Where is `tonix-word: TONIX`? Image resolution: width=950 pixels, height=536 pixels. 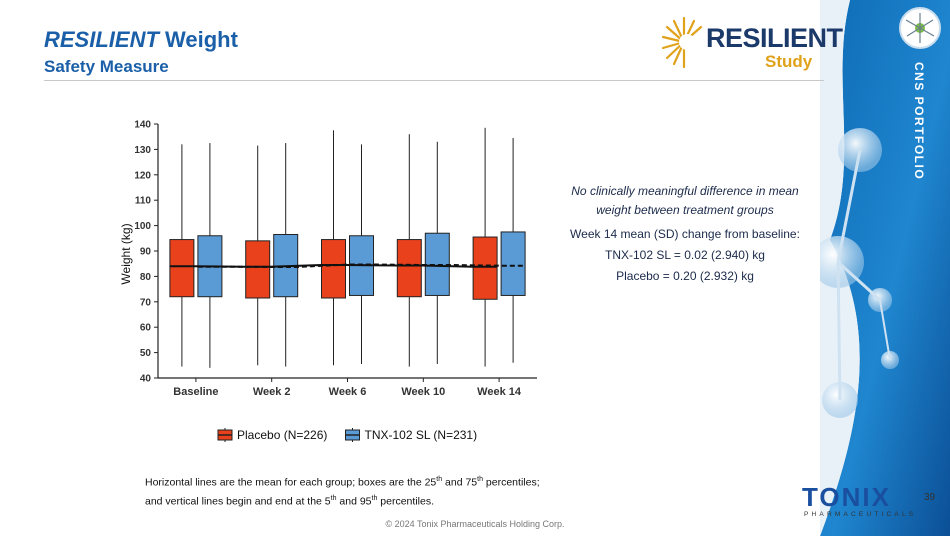 tonix-word: TONIX is located at coordinates (846, 497).